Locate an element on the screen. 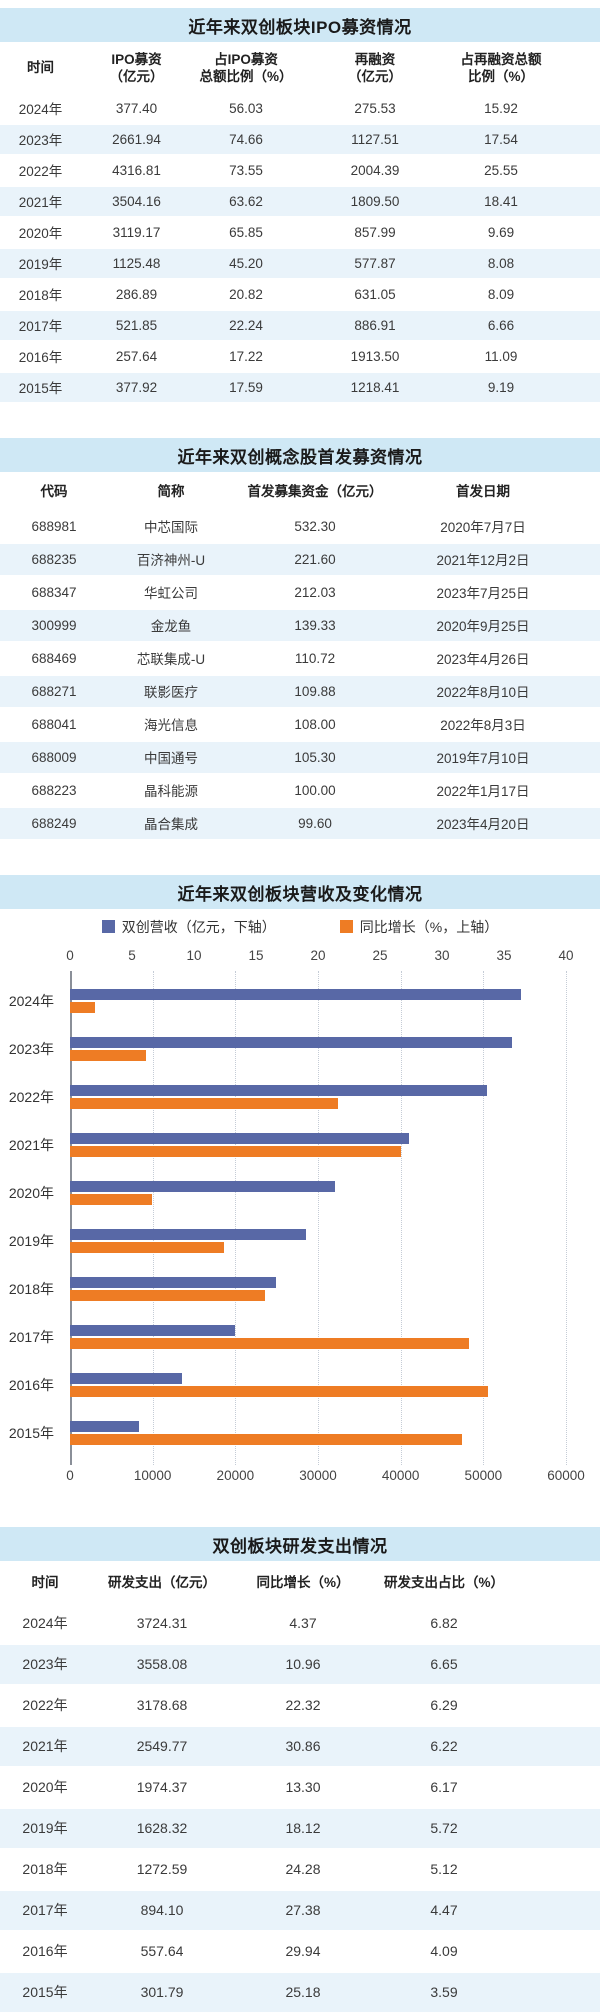  table-cell: 芯联集成-U is located at coordinates (171, 660).